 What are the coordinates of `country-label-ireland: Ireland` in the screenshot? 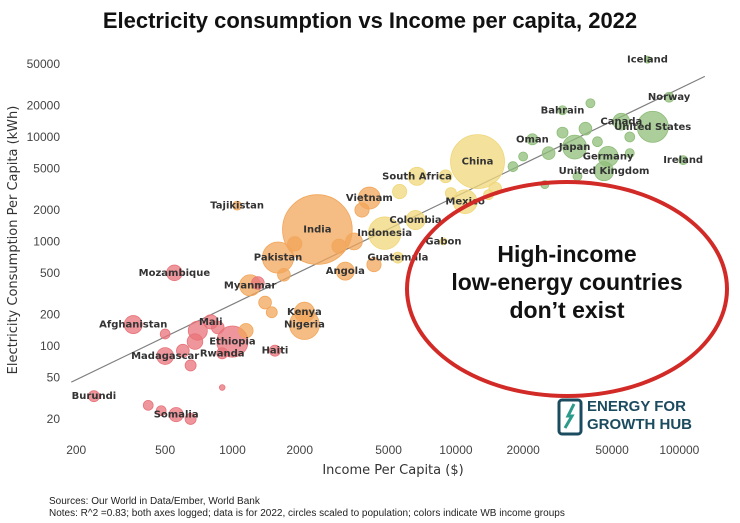 It's located at (683, 160).